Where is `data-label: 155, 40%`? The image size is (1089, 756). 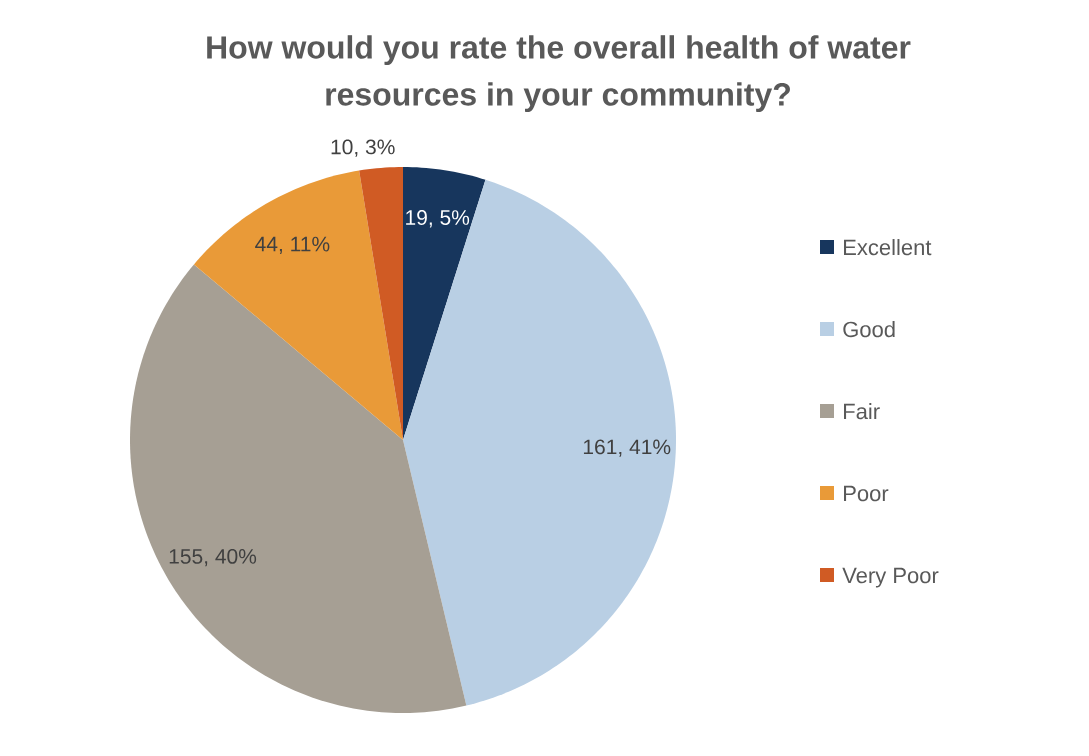 data-label: 155, 40% is located at coordinates (213, 557).